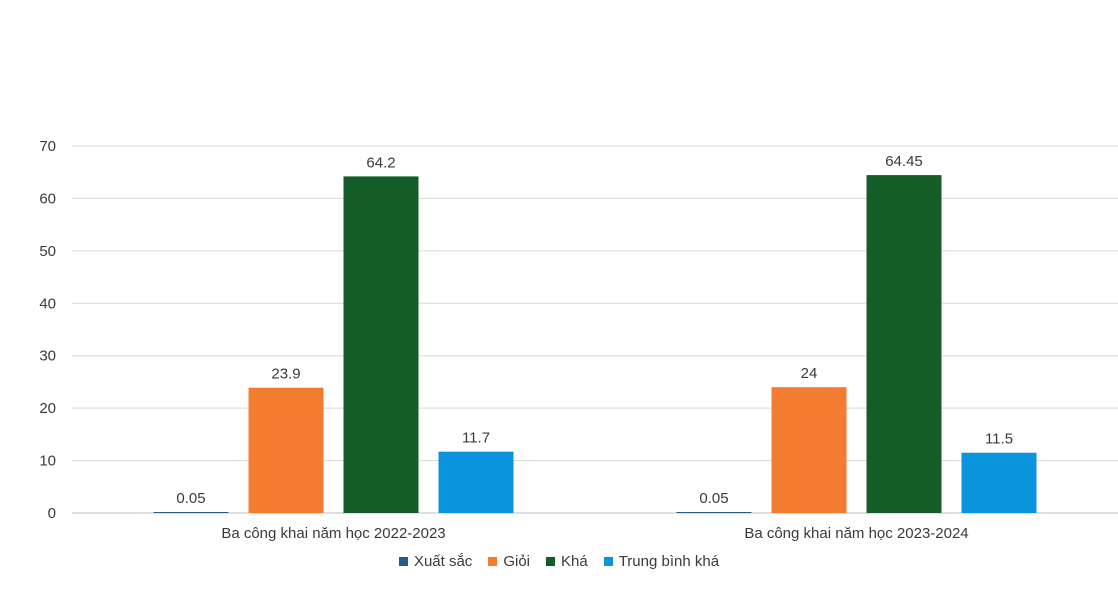  I want to click on y-tick-label: 40, so click(47, 303).